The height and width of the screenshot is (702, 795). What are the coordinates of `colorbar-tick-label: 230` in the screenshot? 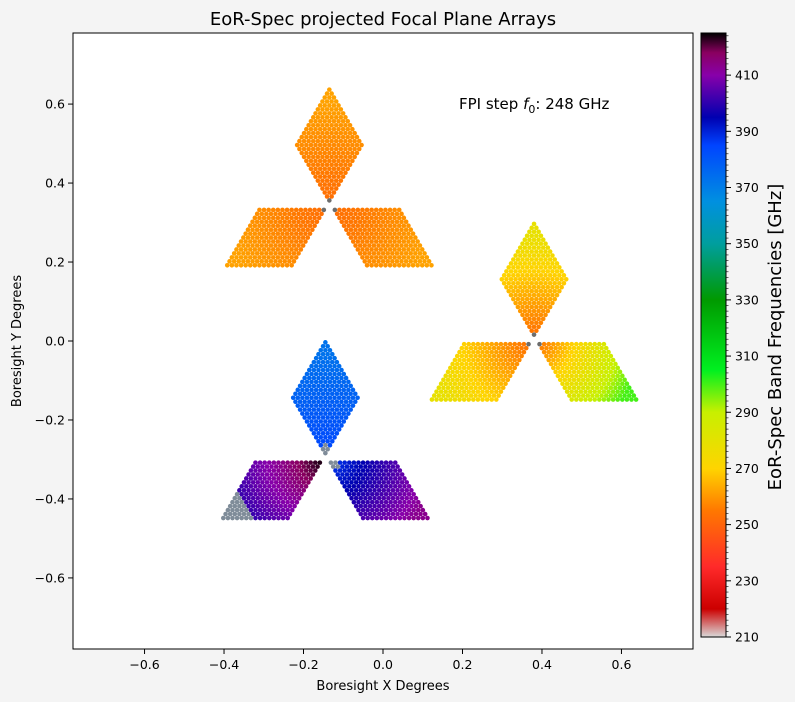 It's located at (747, 580).